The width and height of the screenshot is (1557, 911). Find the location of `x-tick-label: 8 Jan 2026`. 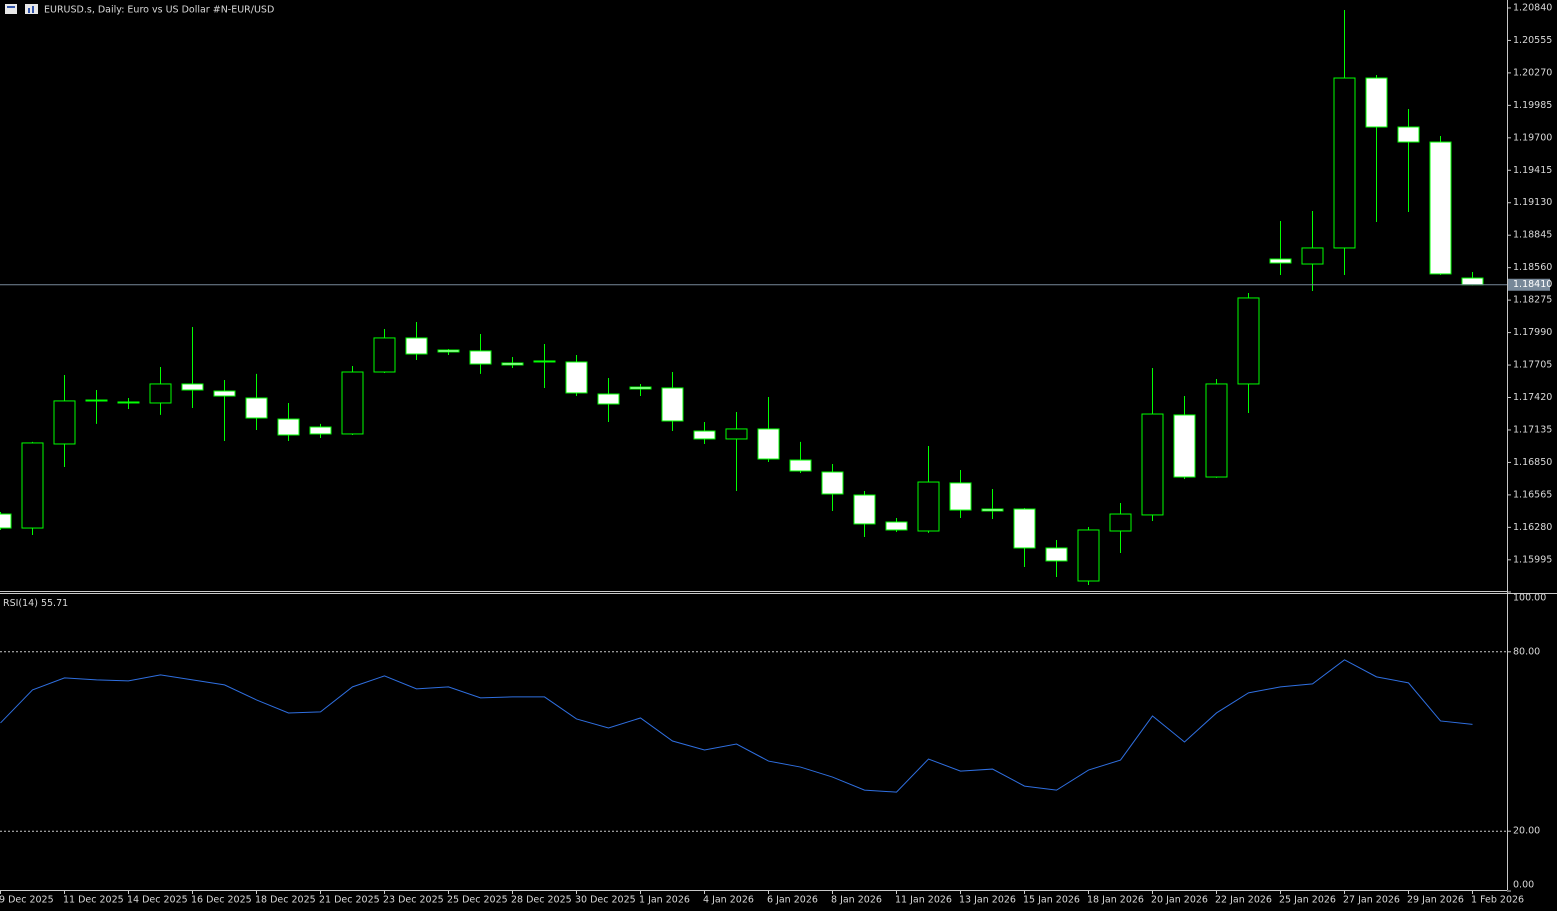

x-tick-label: 8 Jan 2026 is located at coordinates (856, 900).